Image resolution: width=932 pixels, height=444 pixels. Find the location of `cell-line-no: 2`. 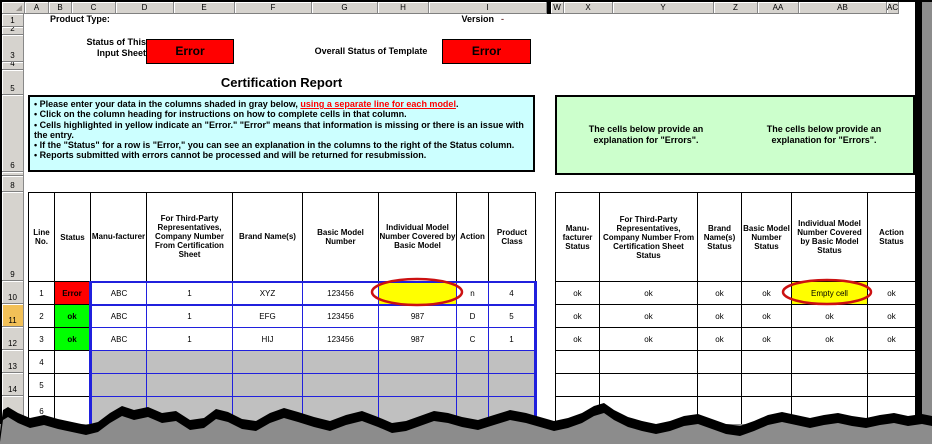

cell-line-no: 2 is located at coordinates (41, 316).